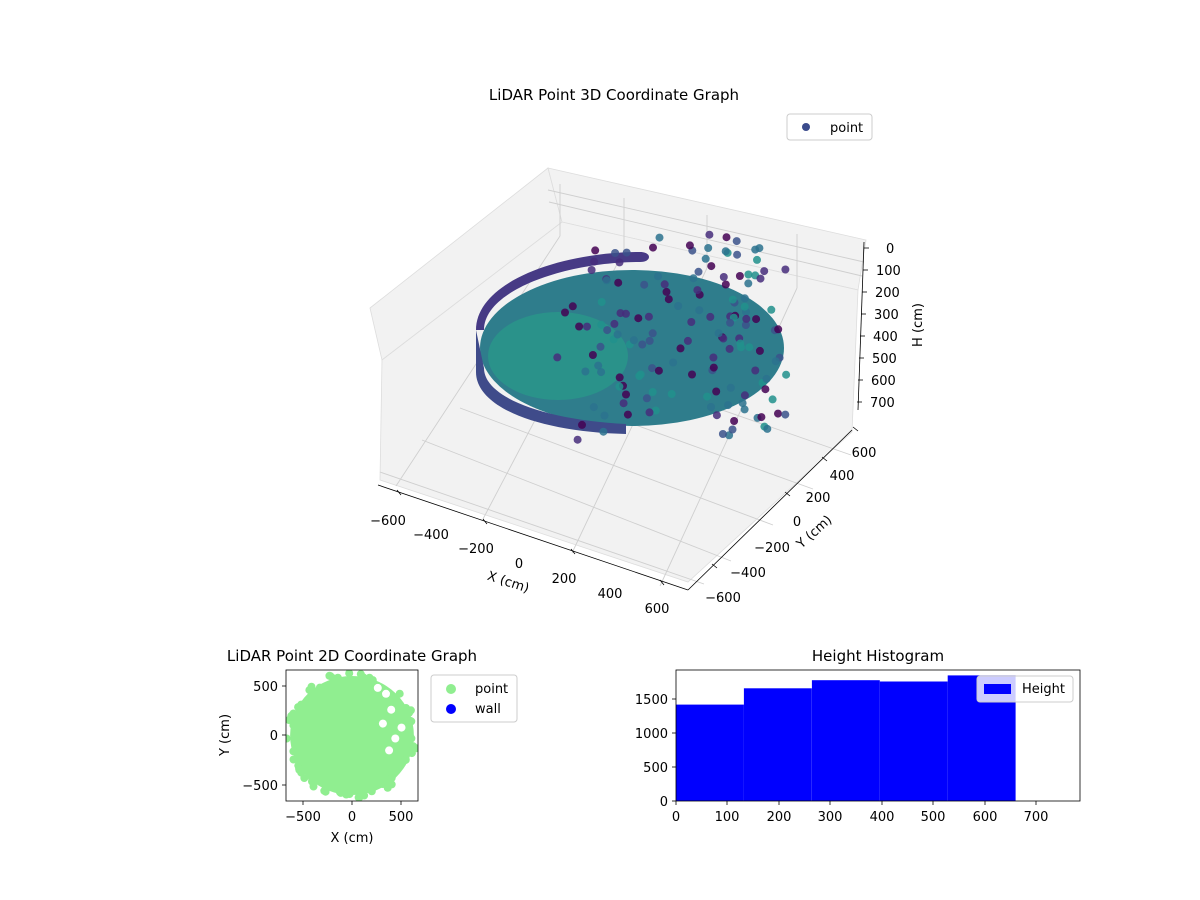  Describe the element at coordinates (451, 689) in the screenshot. I see `legend-marker-point-2d` at that location.